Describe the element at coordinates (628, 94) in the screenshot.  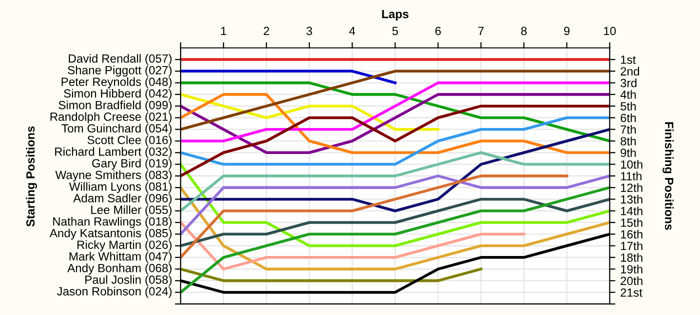
I see `y-tick-label: 4th` at that location.